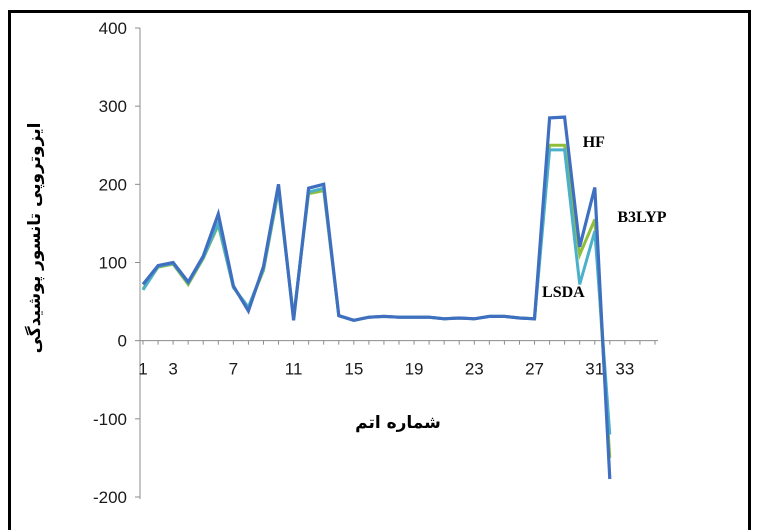  What do you see at coordinates (34, 238) in the screenshot?
I see `y-axis-title: ایزوتروپی تانسور پوشیدگی` at bounding box center [34, 238].